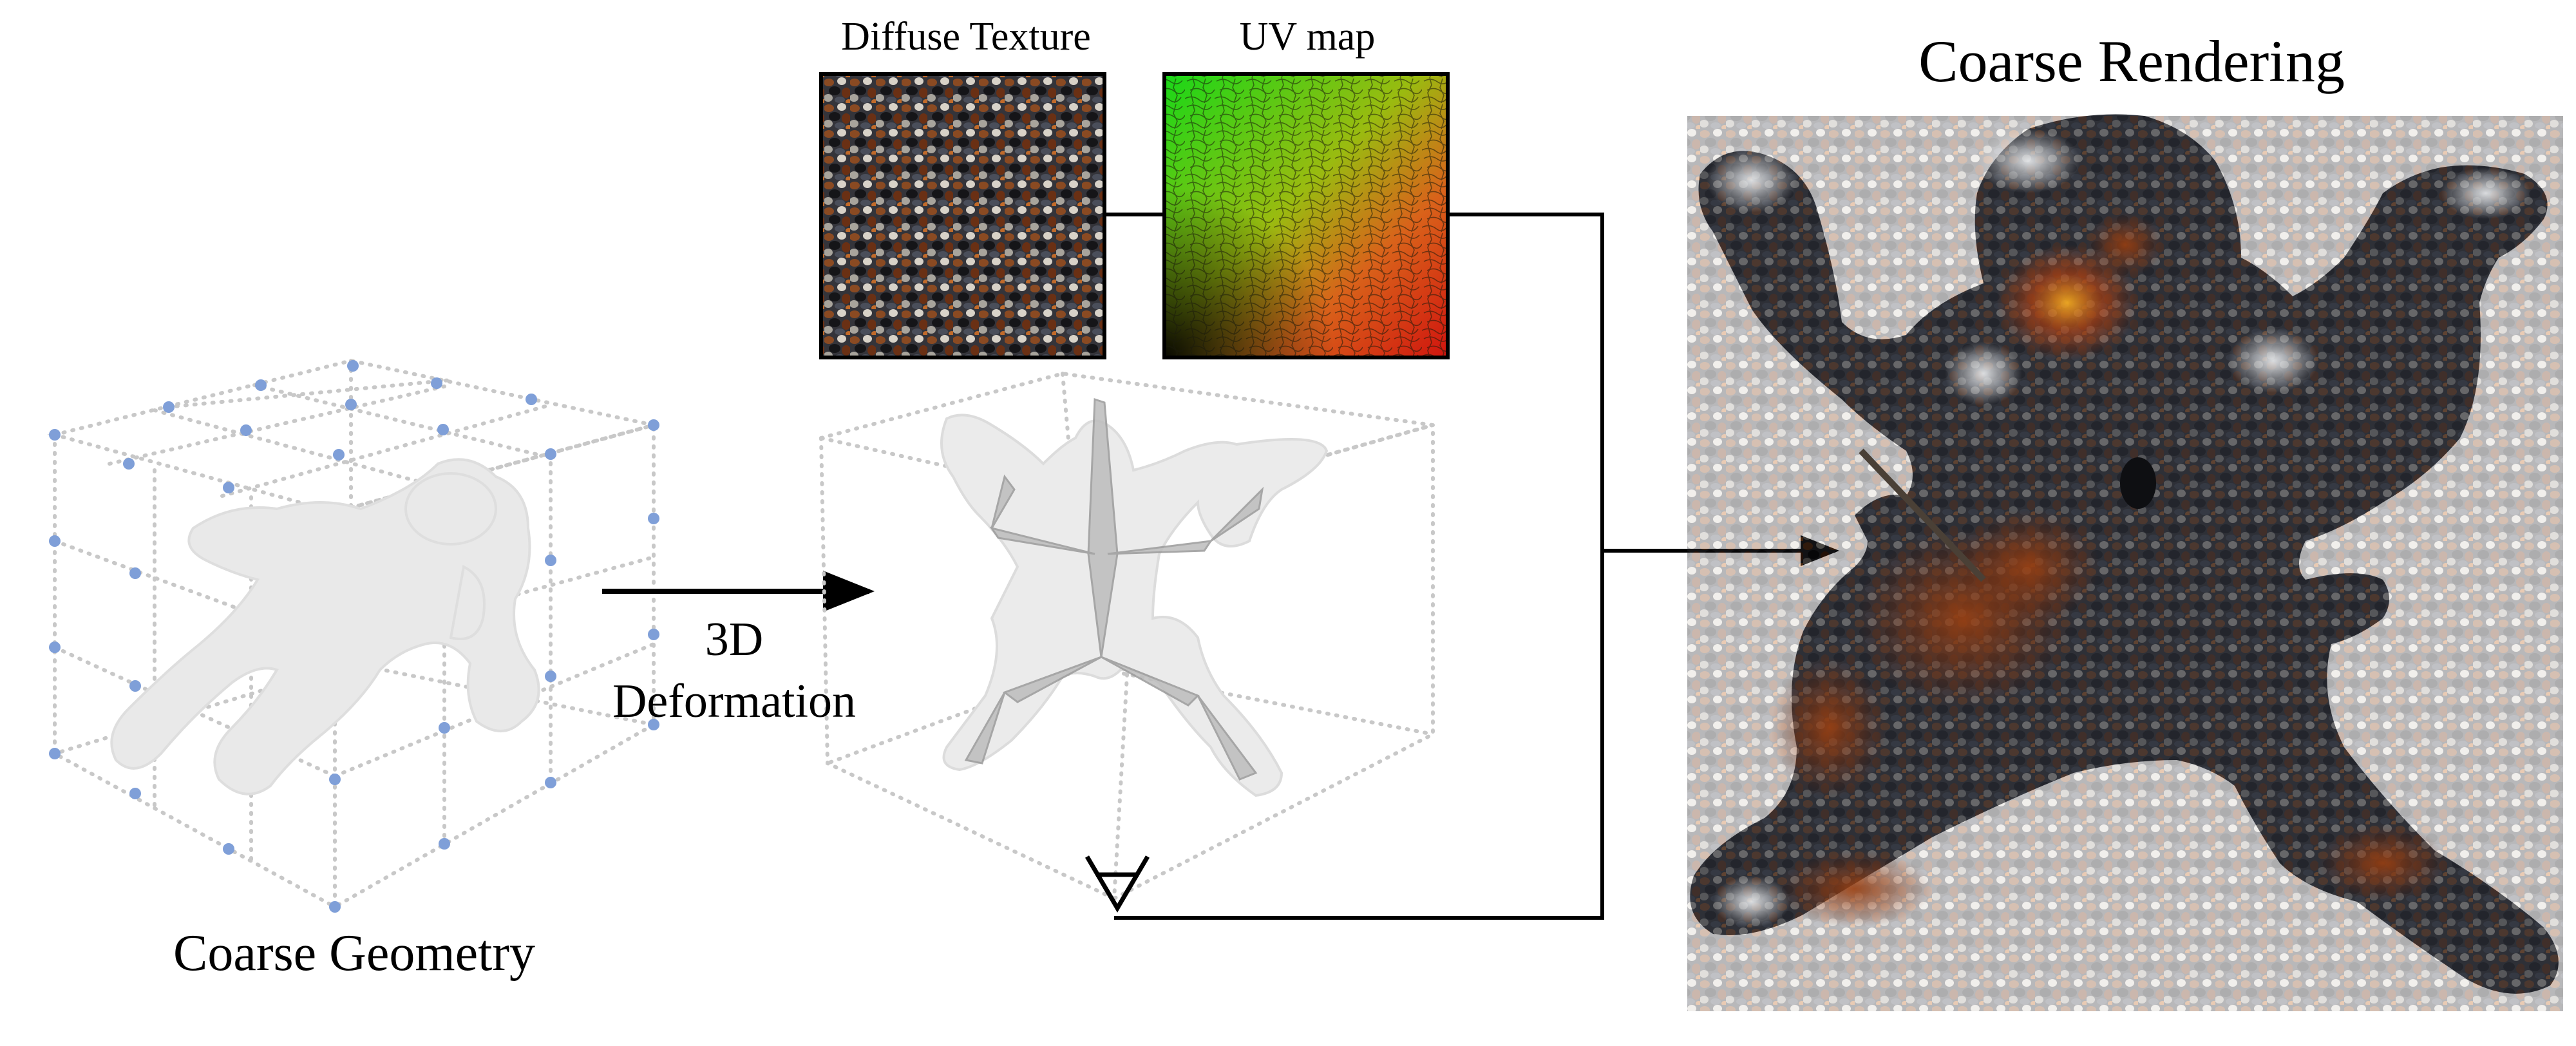  What do you see at coordinates (2132, 61) in the screenshot?
I see `coarse-rendering-label: Coarse Rendering` at bounding box center [2132, 61].